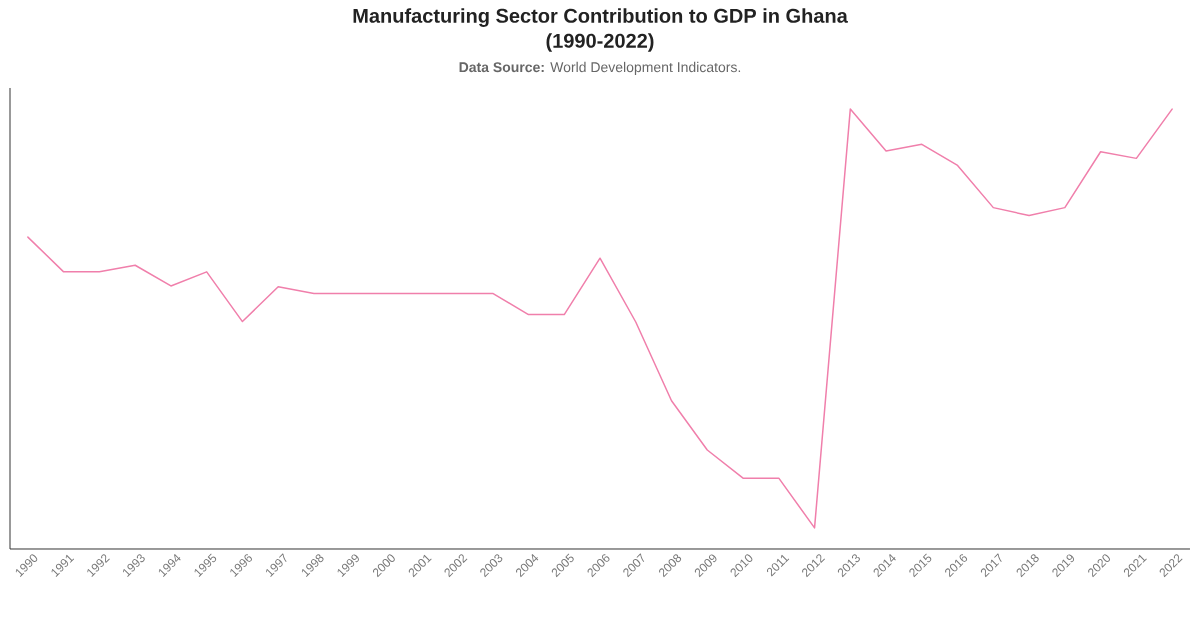 This screenshot has width=1200, height=628. I want to click on chart-subtitle: Data Source: World Development Indicators., so click(600, 68).